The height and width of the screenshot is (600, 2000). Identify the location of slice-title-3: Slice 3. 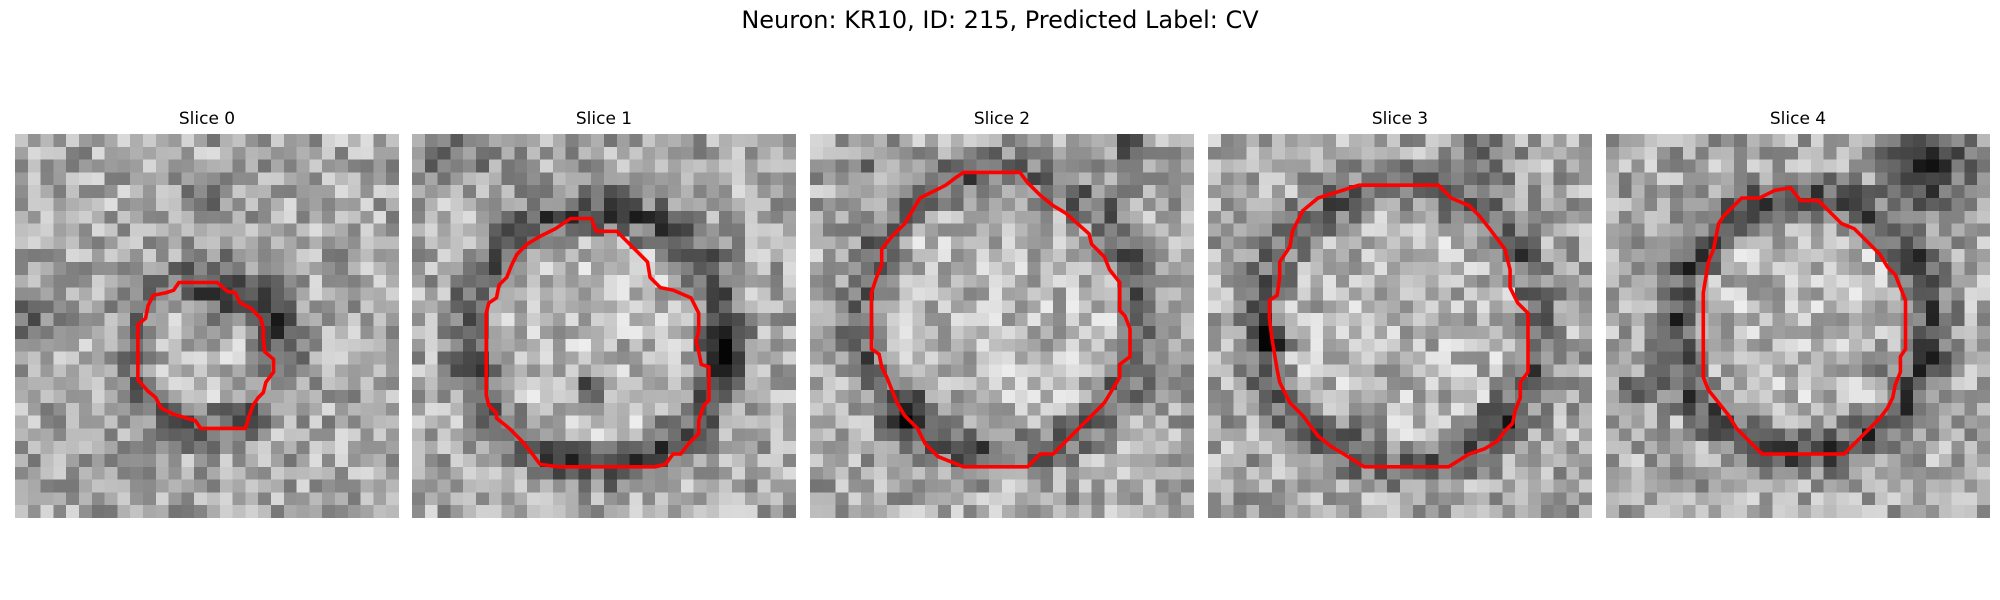
(1400, 119).